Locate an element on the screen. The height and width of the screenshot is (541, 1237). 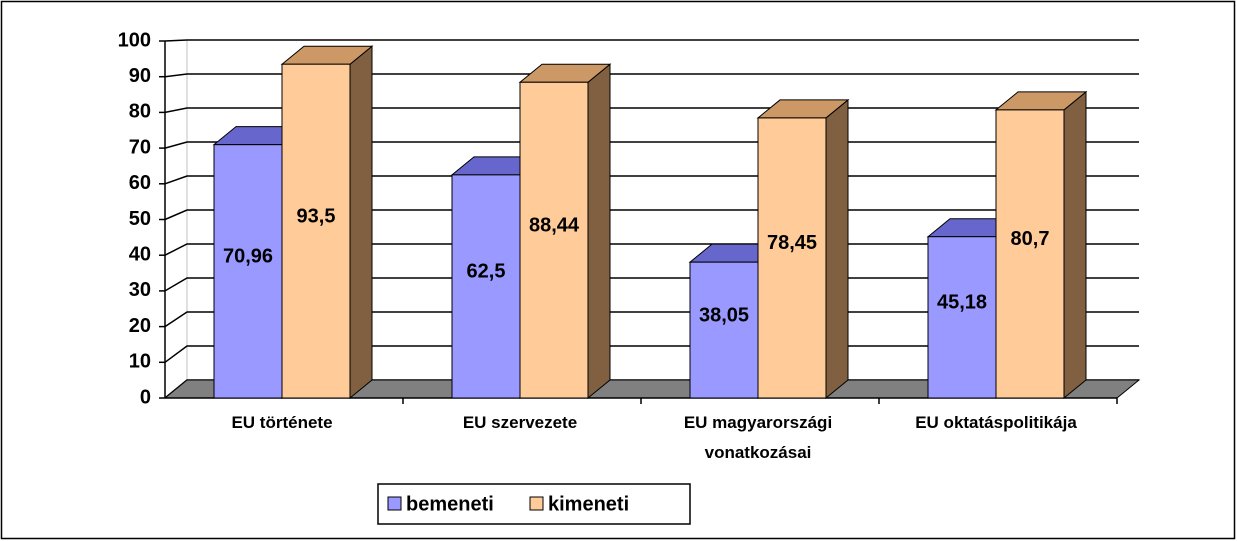
x-label-box: EU szervezete is located at coordinates (520, 422).